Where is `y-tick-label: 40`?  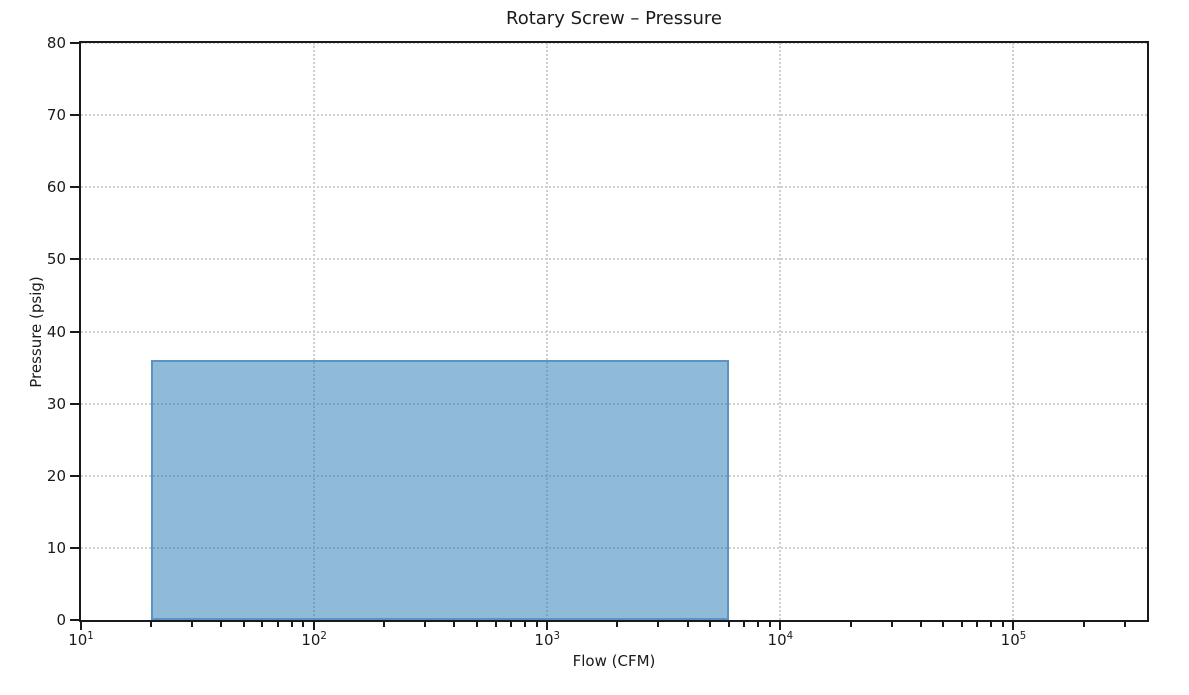
y-tick-label: 40 is located at coordinates (56, 331).